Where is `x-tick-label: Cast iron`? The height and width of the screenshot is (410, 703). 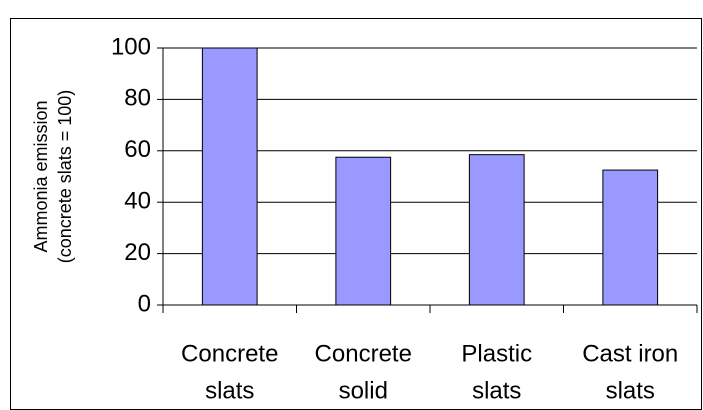 x-tick-label: Cast iron is located at coordinates (630, 353).